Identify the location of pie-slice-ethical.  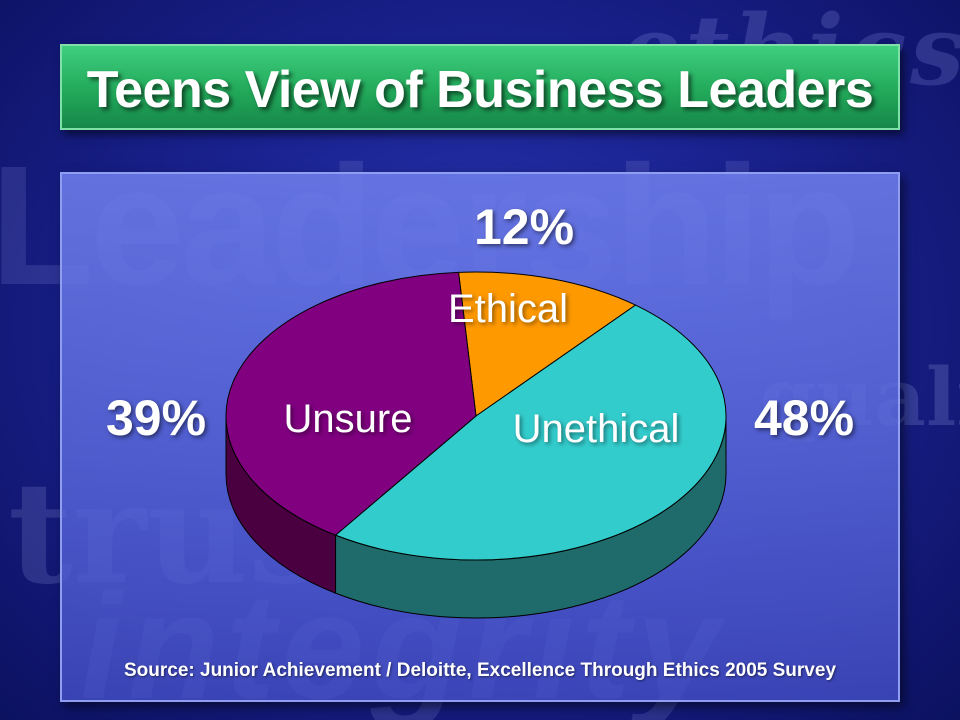
(547, 344).